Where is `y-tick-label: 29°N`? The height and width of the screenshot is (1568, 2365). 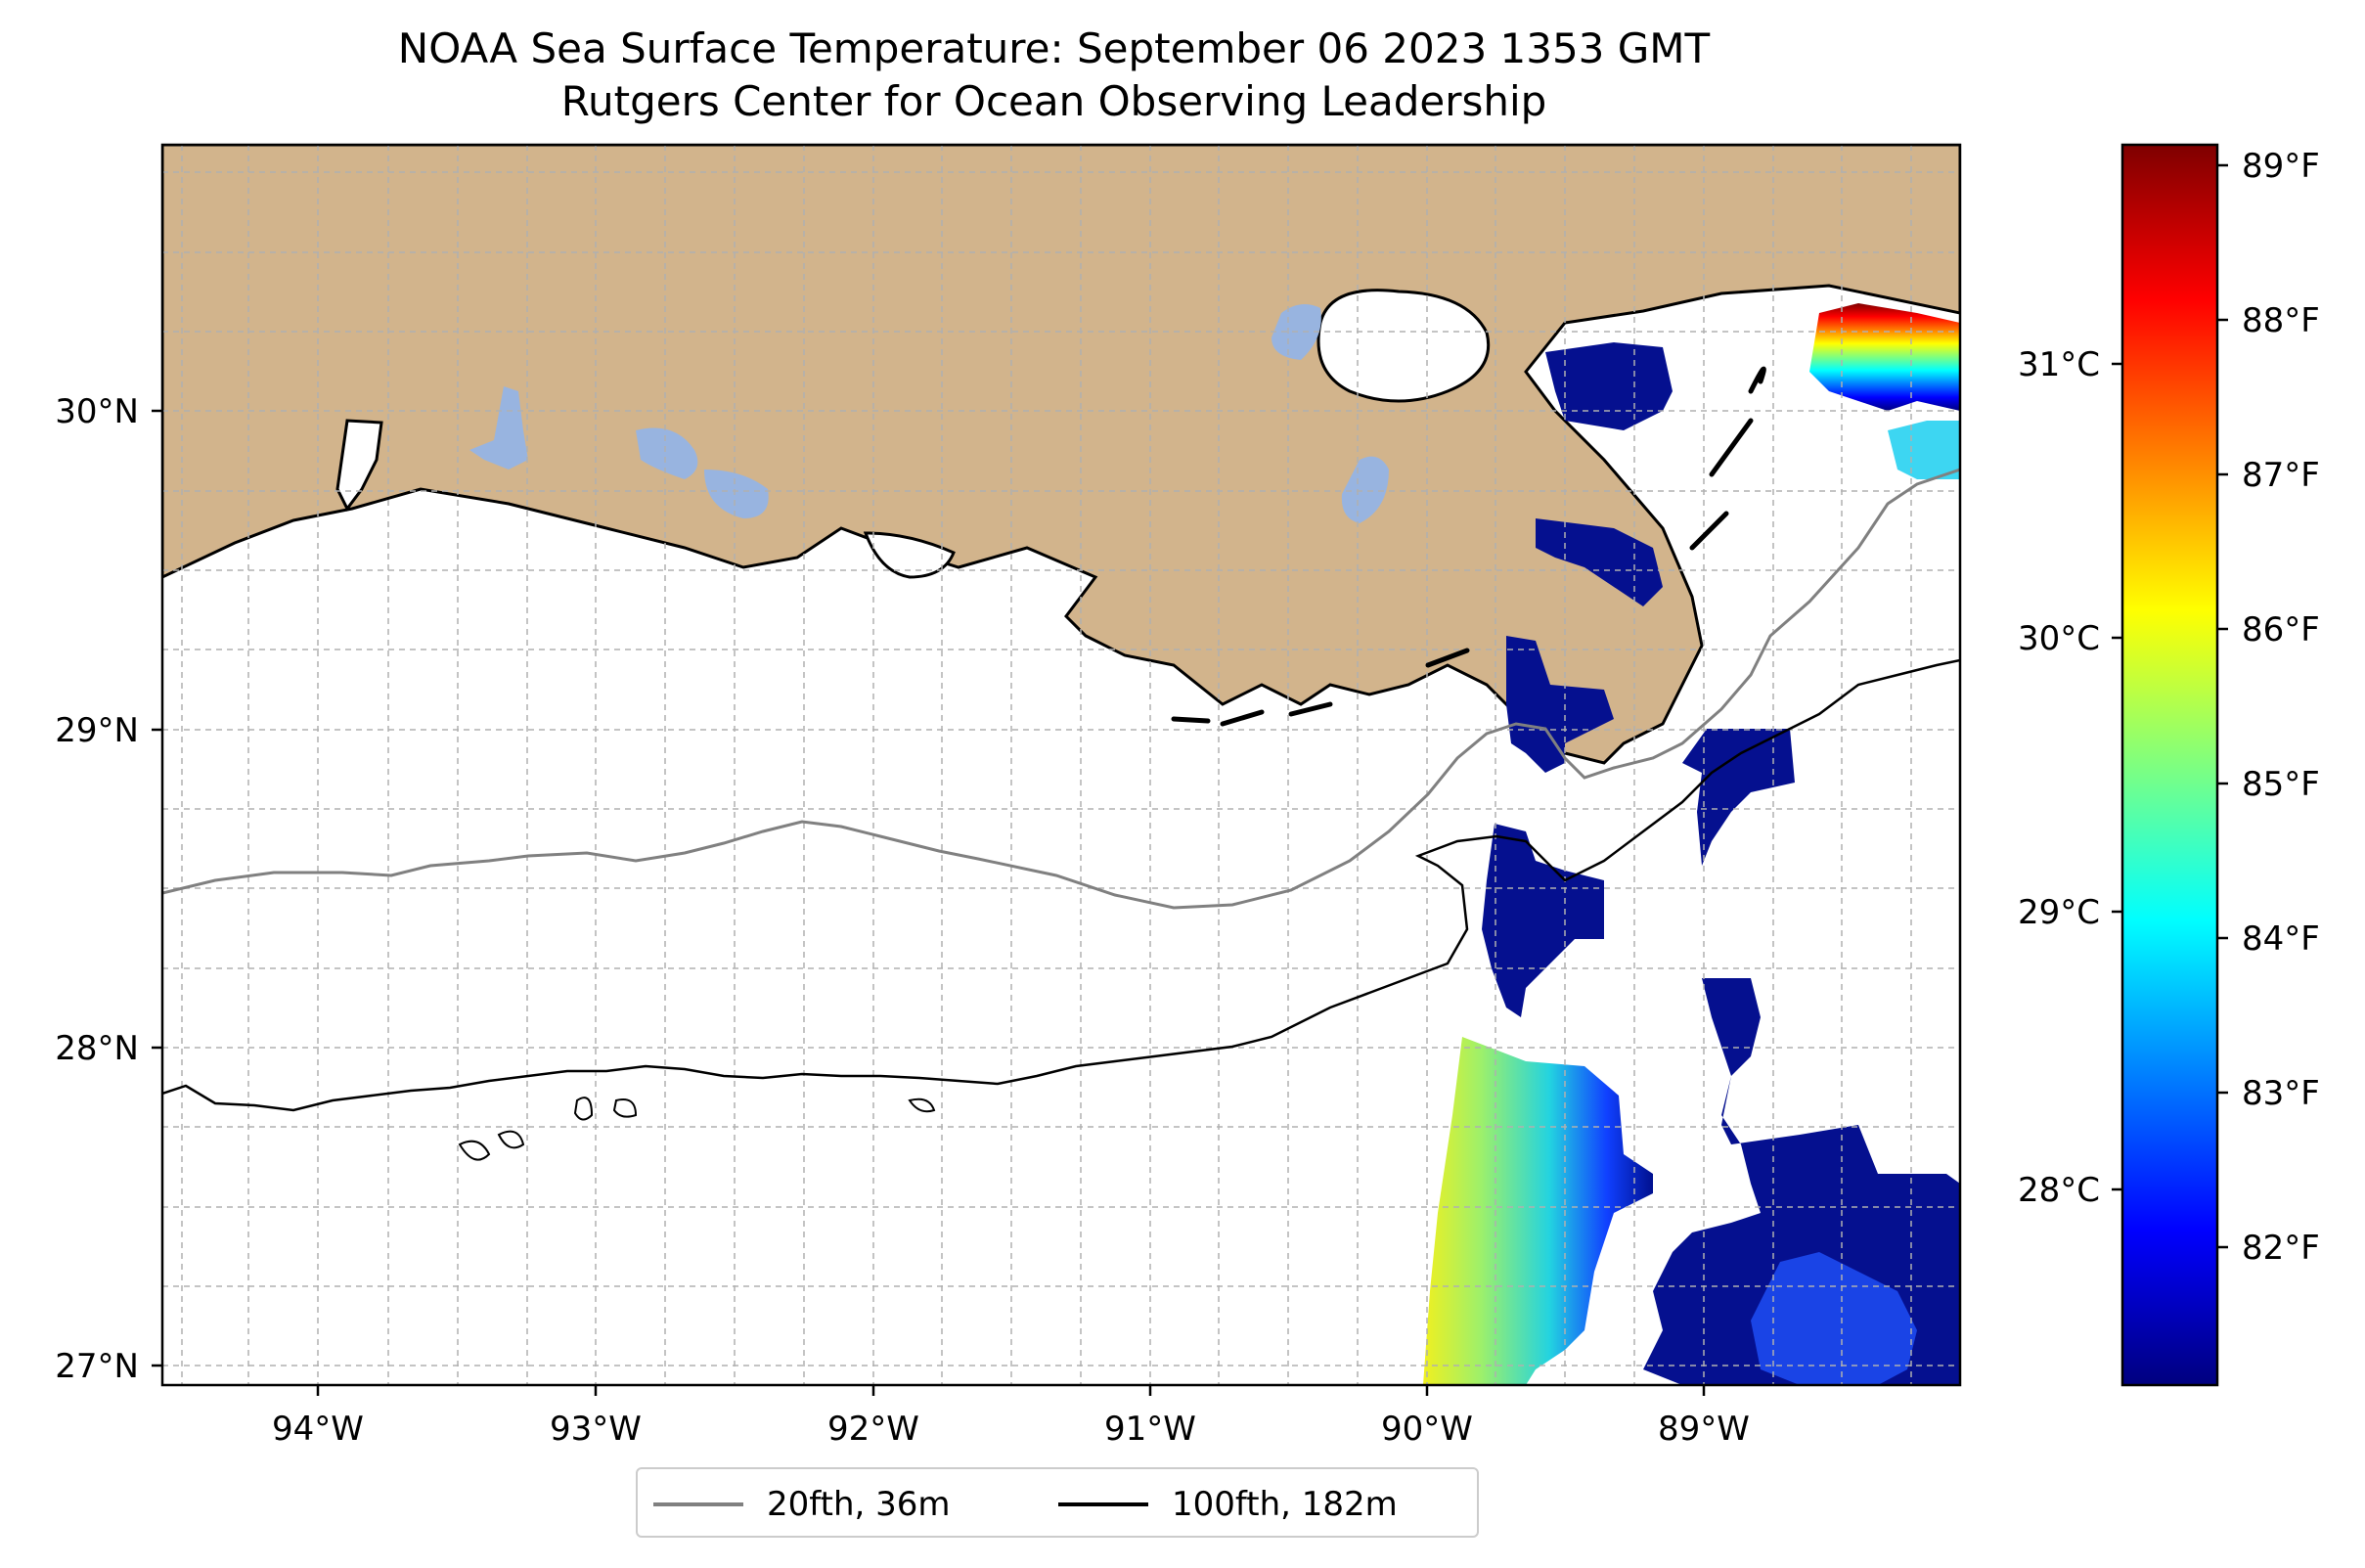
y-tick-label: 29°N is located at coordinates (97, 730).